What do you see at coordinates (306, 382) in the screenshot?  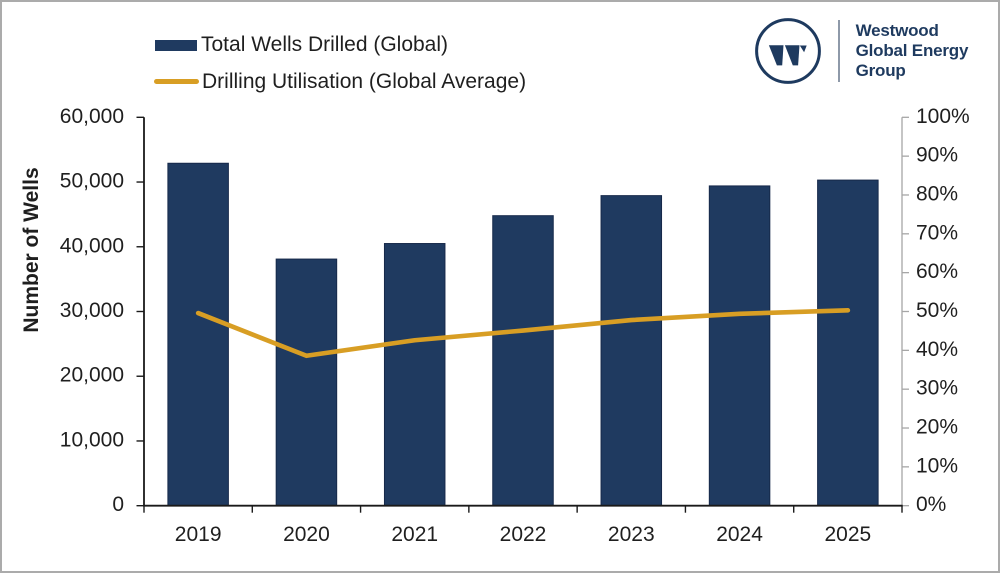 I see `bar-2020` at bounding box center [306, 382].